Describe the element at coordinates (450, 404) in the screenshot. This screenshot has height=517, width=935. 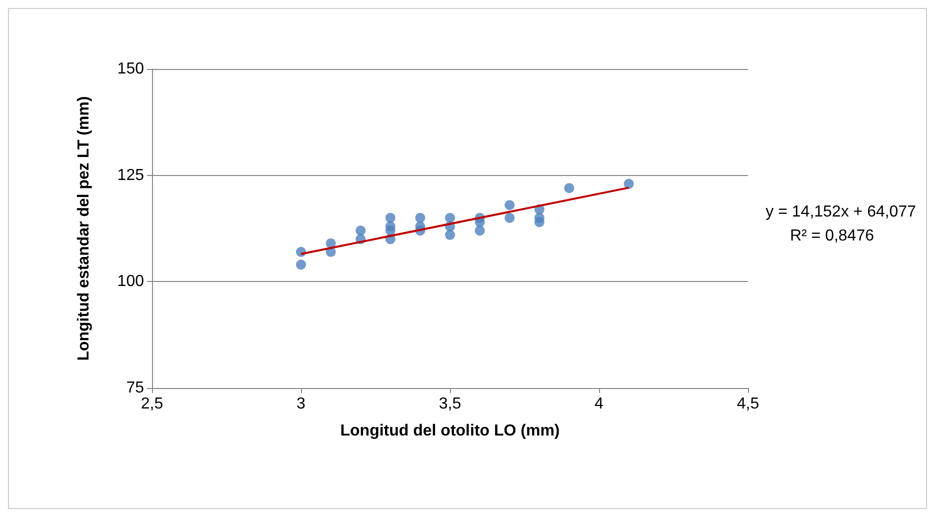
I see `x-tick-label: 3,5` at that location.